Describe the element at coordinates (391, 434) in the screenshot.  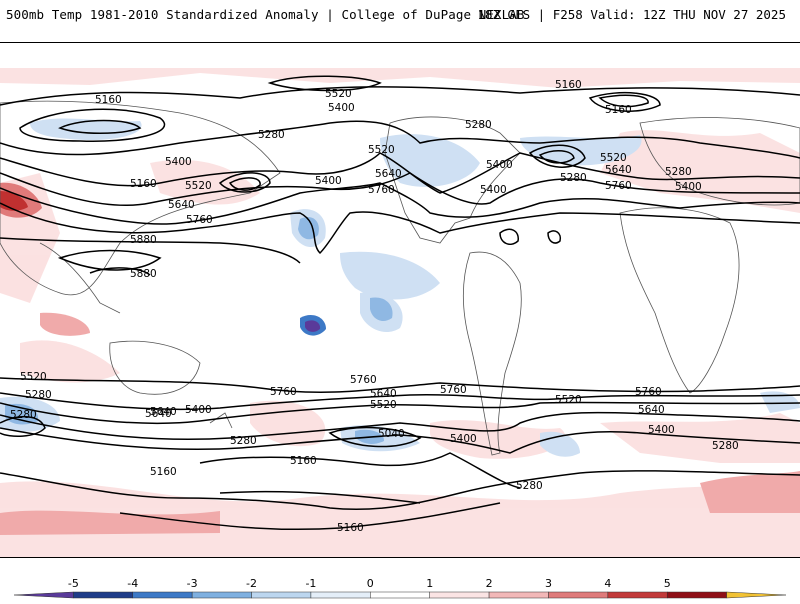
I see `contour-label: 5040` at that location.